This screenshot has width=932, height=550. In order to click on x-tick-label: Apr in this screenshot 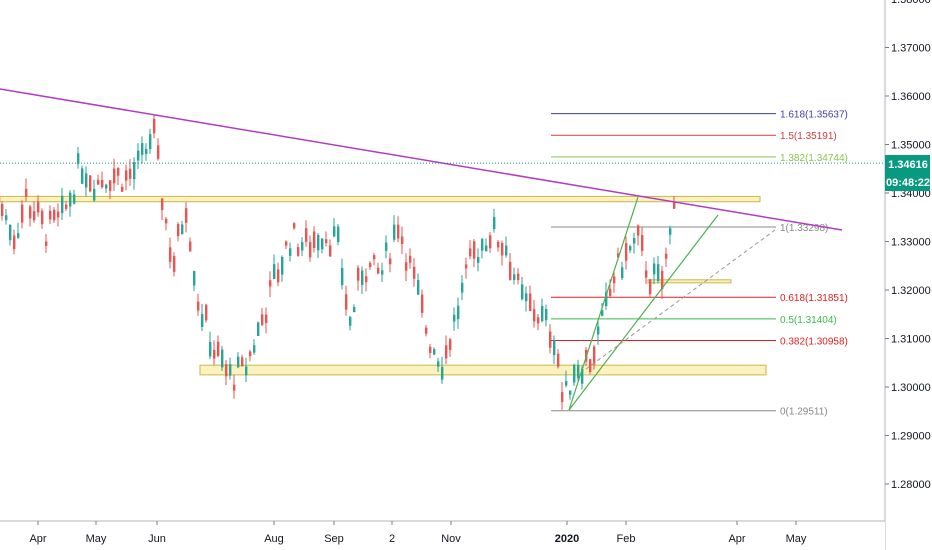, I will do `click(736, 539)`.